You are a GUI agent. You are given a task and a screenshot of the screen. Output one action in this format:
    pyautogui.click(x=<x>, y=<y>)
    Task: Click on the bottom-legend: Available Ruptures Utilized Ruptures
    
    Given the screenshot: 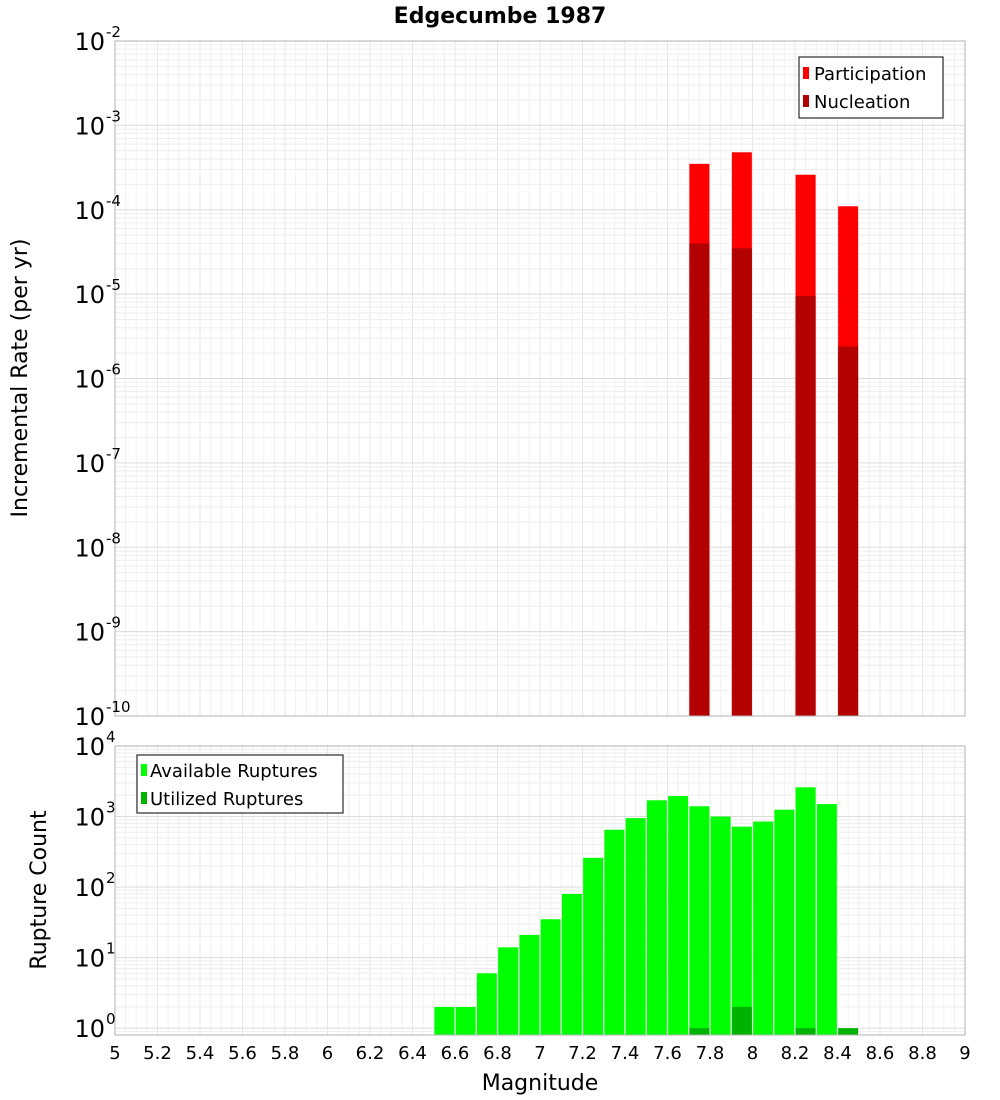 What is the action you would take?
    pyautogui.click(x=240, y=784)
    